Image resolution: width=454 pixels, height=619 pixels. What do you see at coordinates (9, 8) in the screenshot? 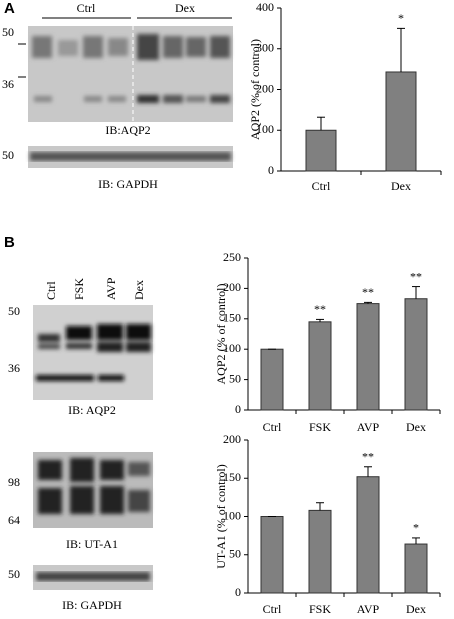
I see `panel-label: A` at bounding box center [9, 8].